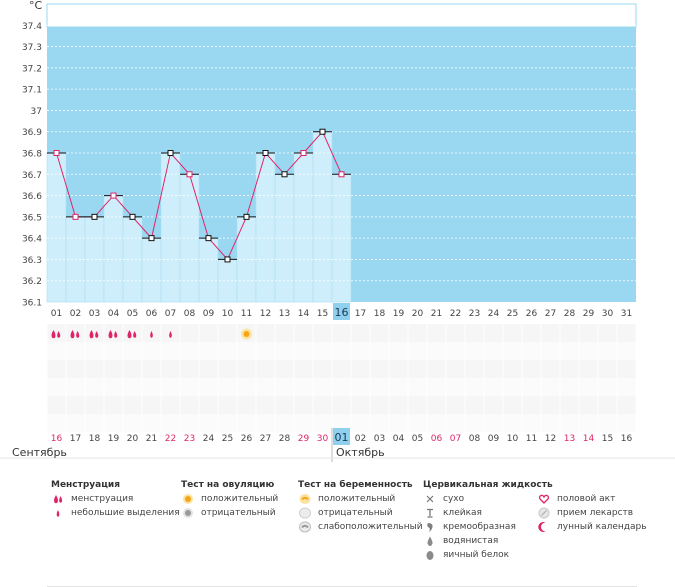 The width and height of the screenshot is (675, 587). Describe the element at coordinates (32, 197) in the screenshot. I see `y-tick-label: 36.6` at that location.